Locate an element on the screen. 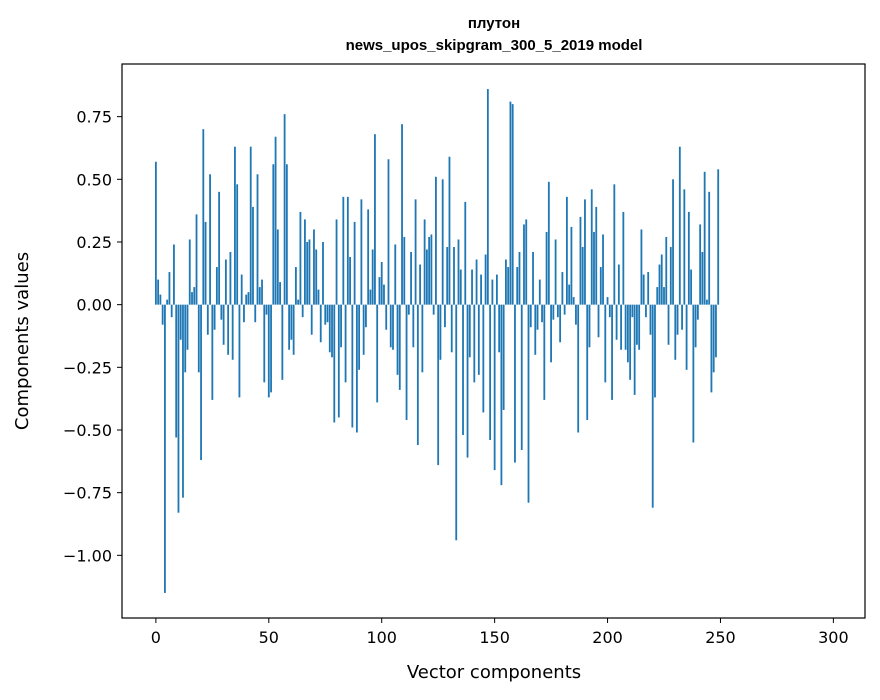  y-axis-label: Components values is located at coordinates (22, 341).